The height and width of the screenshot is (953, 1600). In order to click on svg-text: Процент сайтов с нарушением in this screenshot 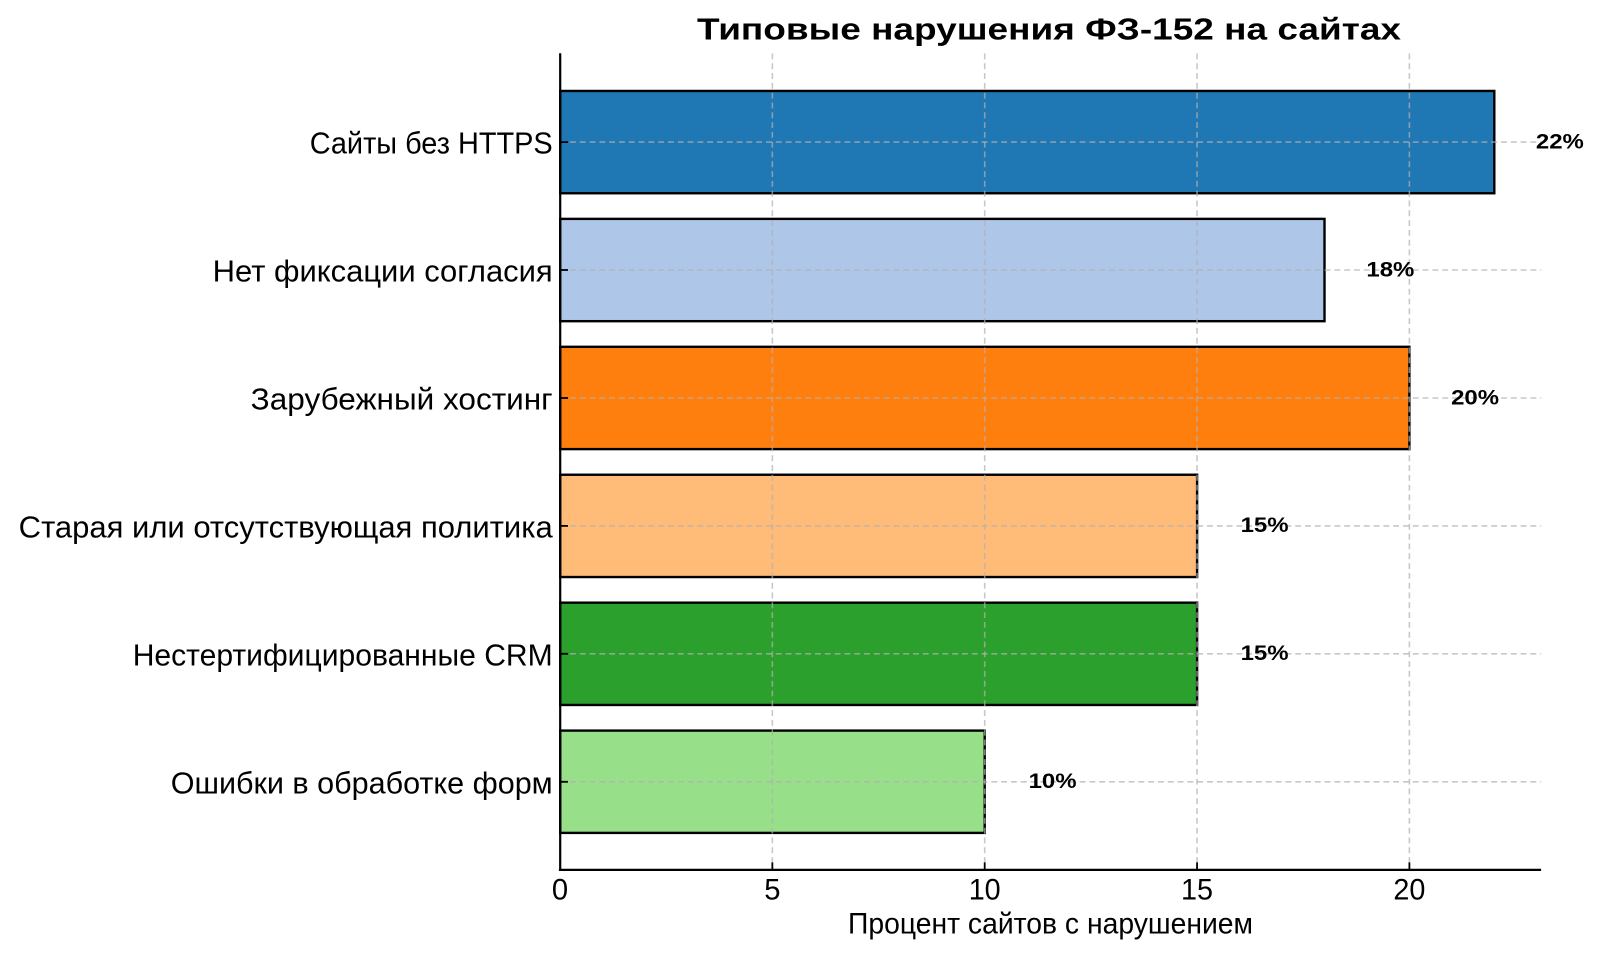, I will do `click(1050, 924)`.